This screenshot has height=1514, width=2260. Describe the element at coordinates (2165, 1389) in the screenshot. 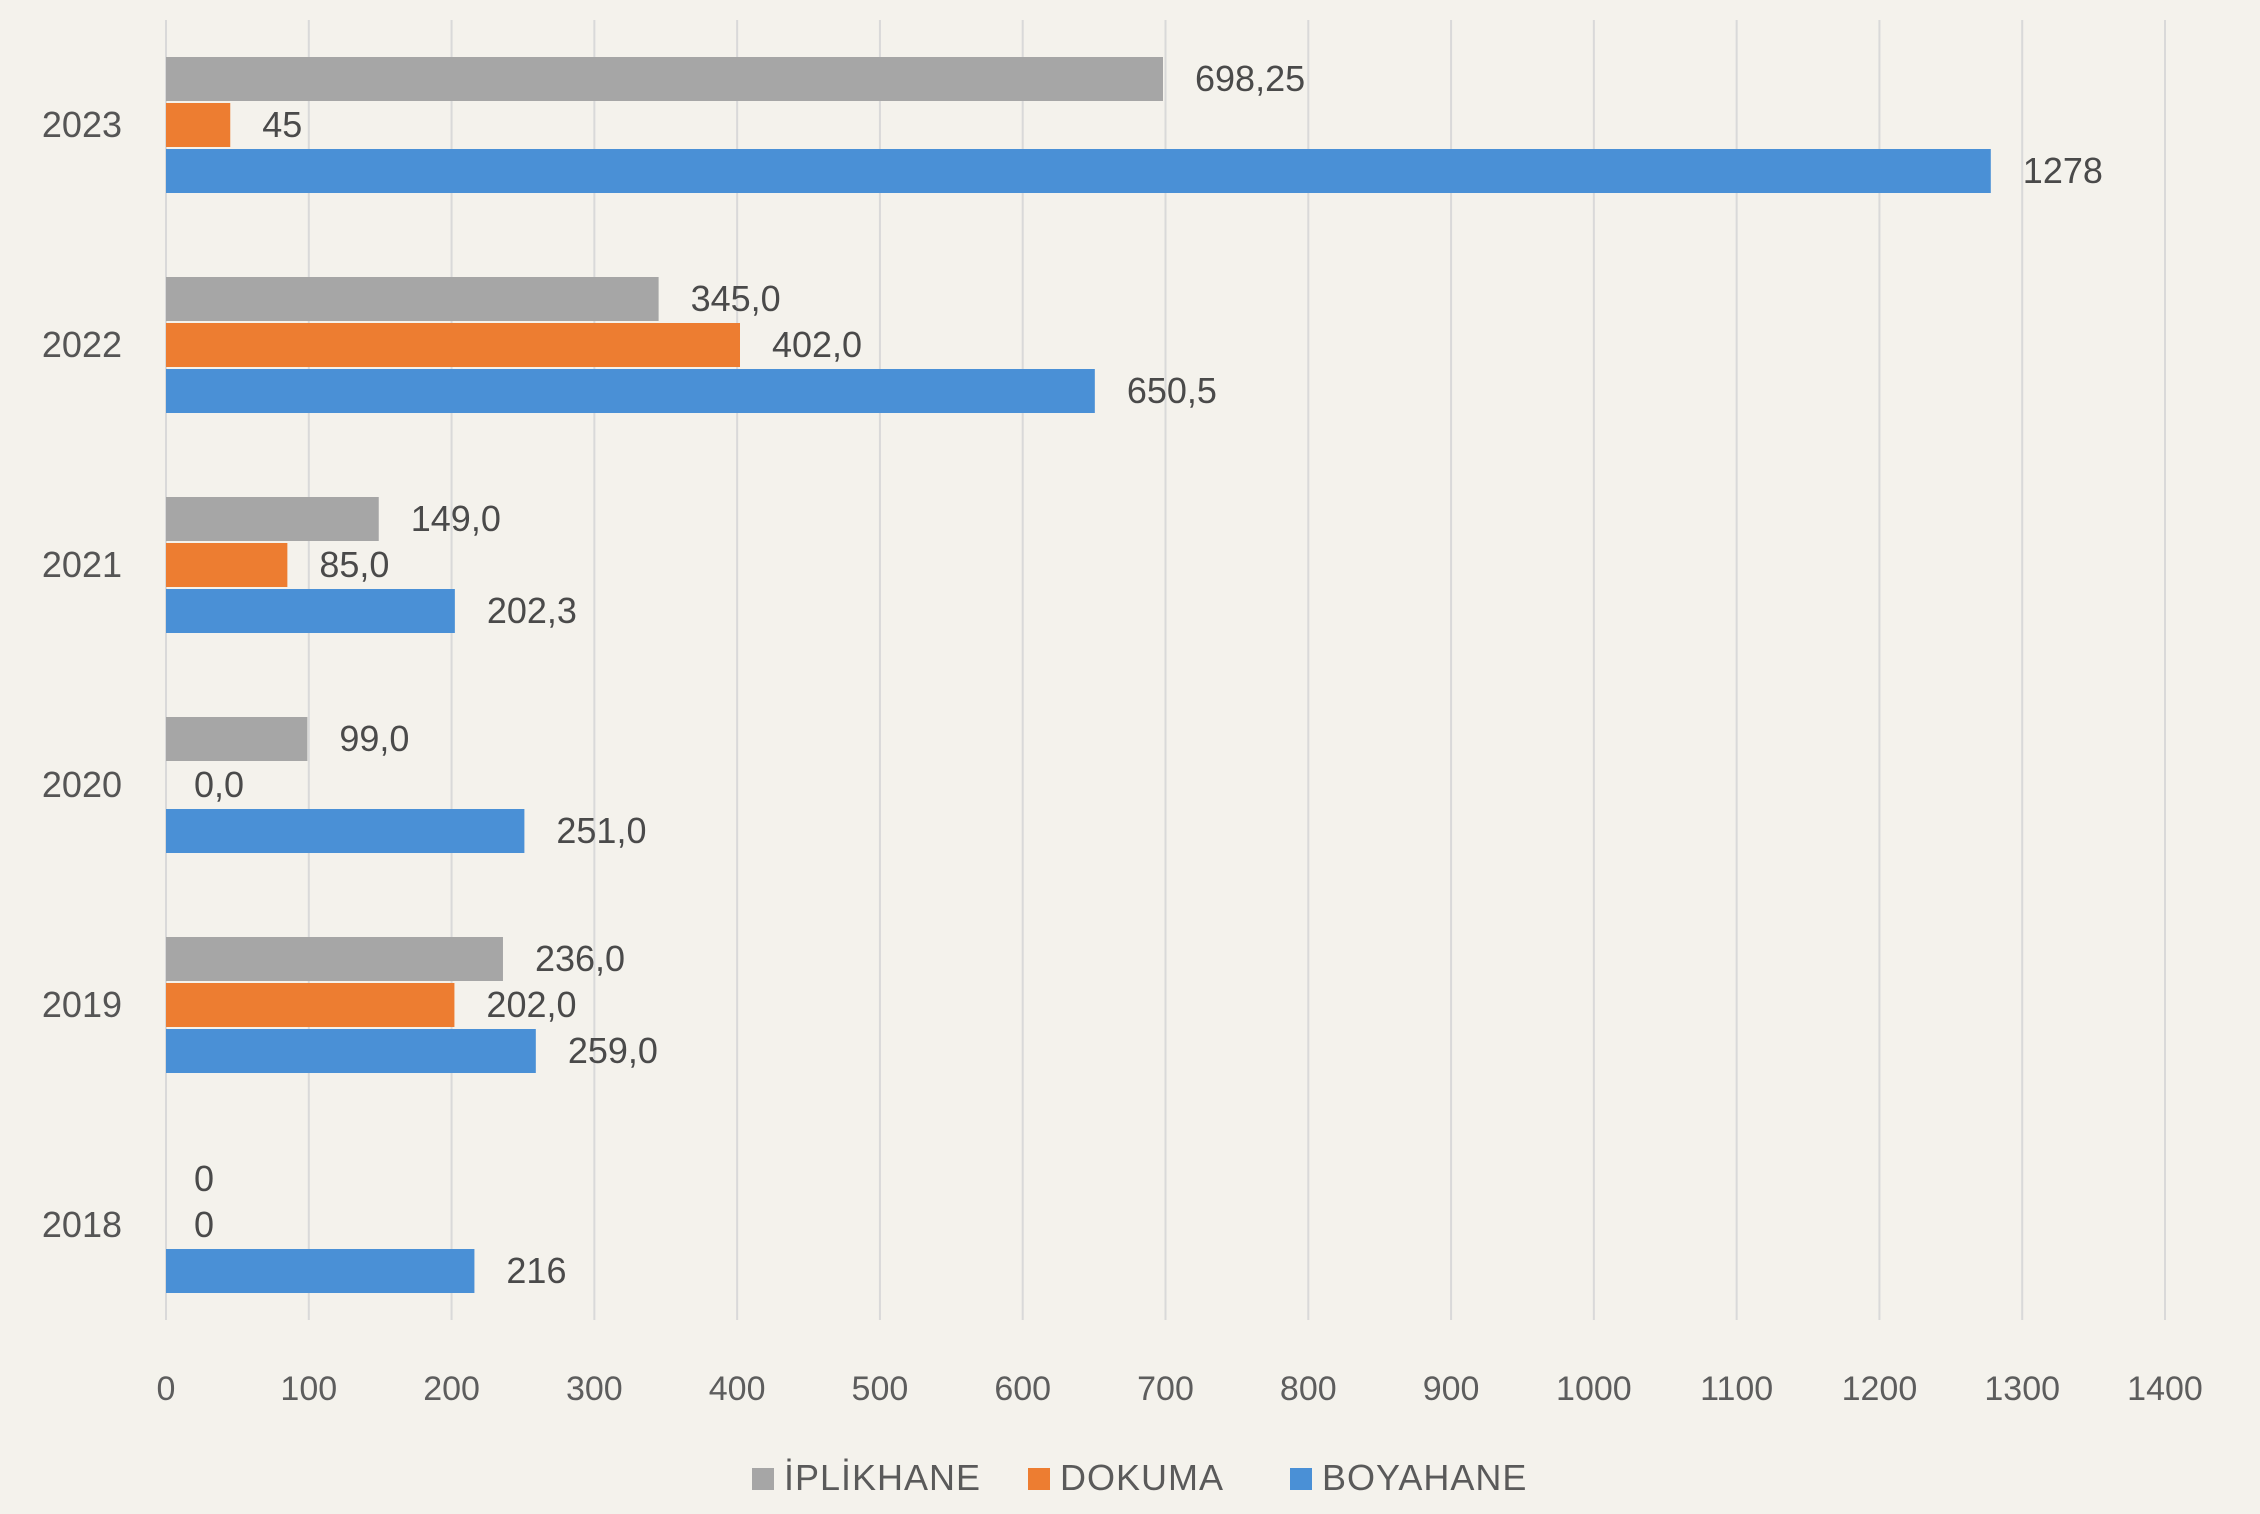

I see `x-tick-label: 1400` at that location.